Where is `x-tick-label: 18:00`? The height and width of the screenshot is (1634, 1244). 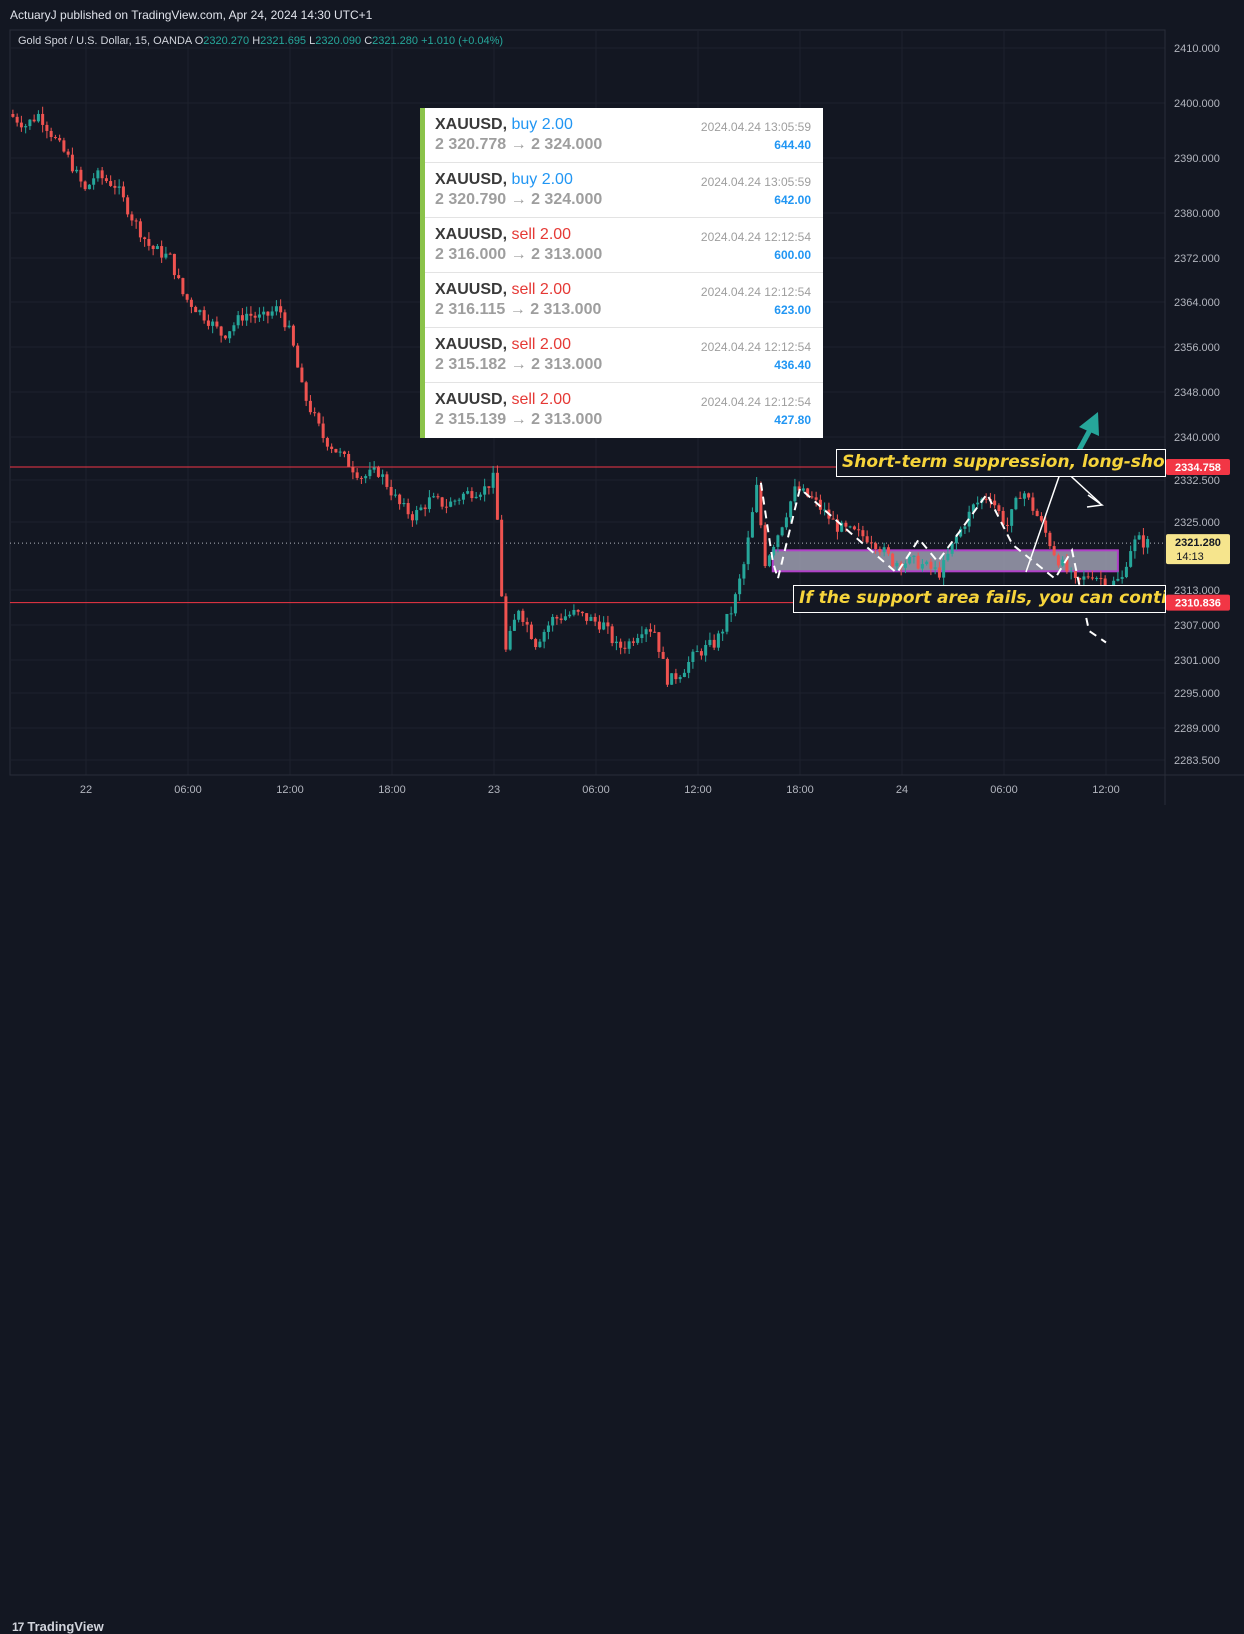 x-tick-label: 18:00 is located at coordinates (392, 790).